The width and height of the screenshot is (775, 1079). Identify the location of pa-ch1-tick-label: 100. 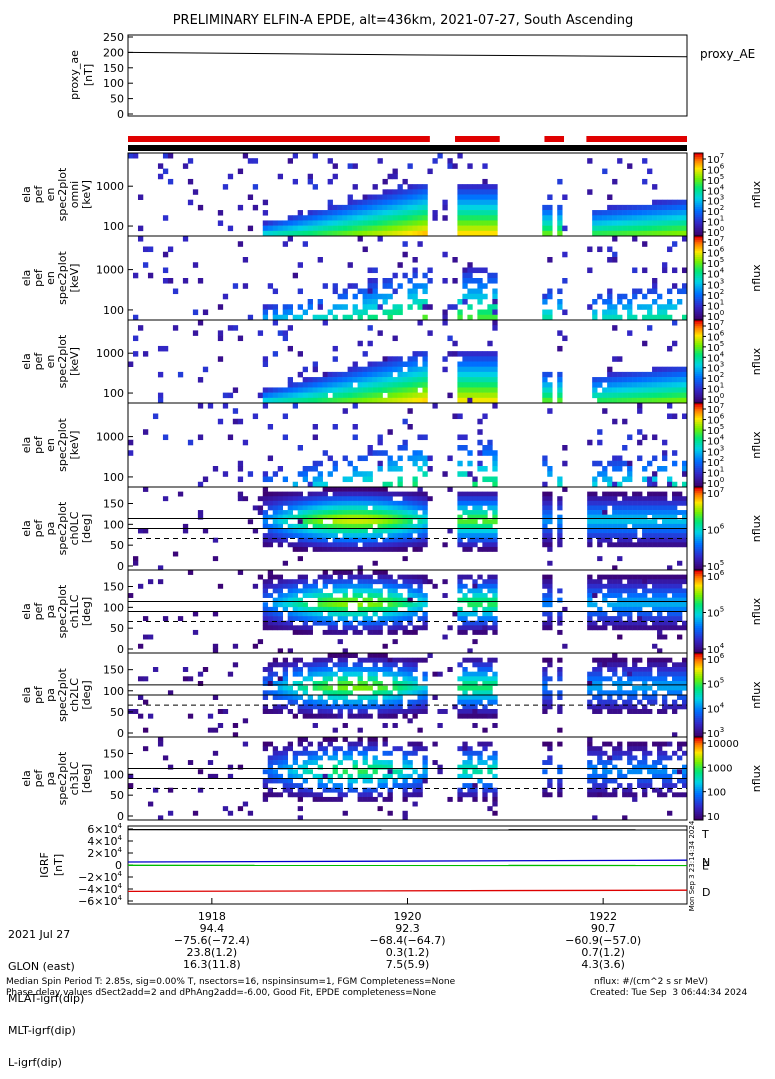
(113, 607).